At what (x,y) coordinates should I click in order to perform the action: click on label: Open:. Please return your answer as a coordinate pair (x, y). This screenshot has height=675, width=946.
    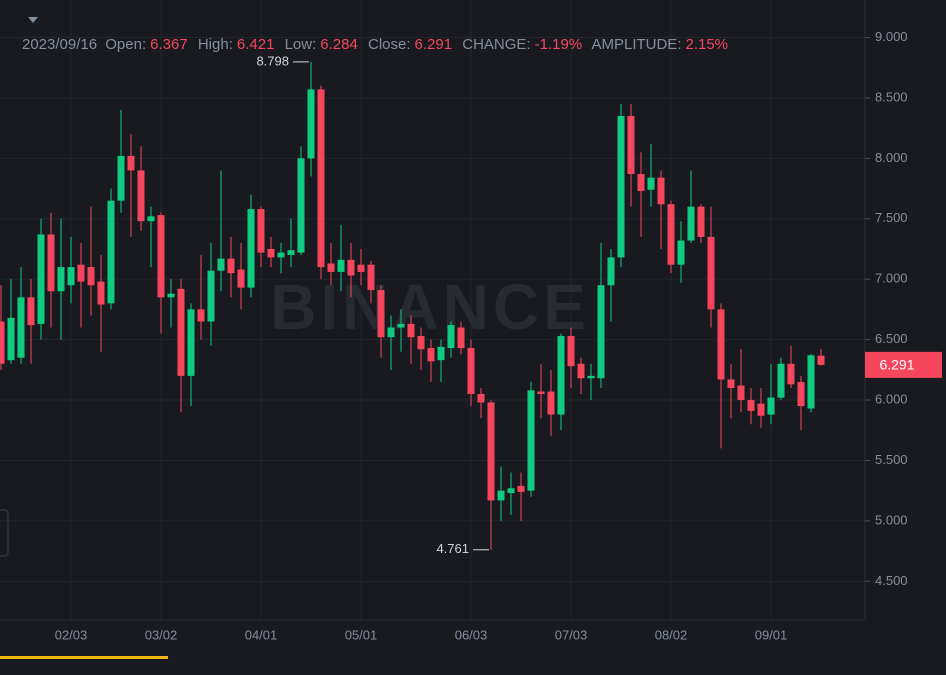
    Looking at the image, I should click on (126, 44).